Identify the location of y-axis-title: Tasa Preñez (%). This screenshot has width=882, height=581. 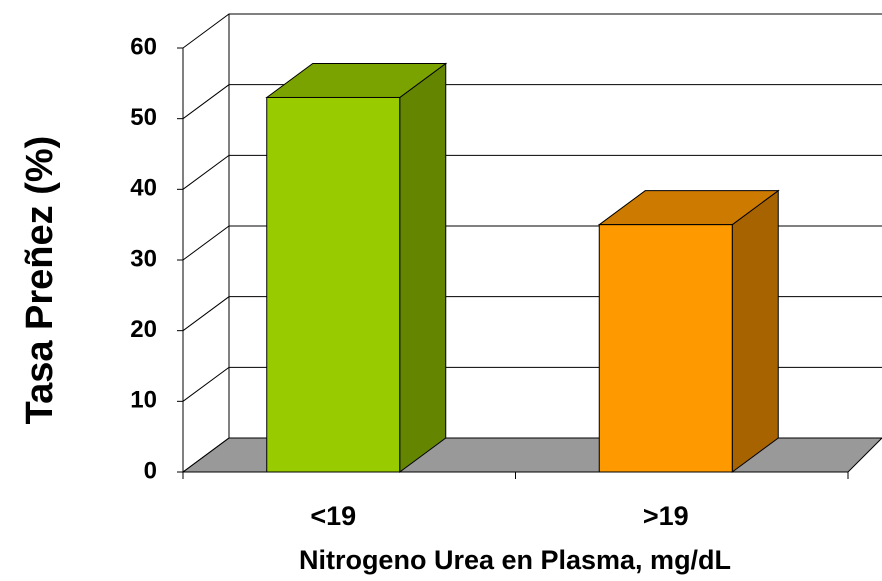
(40, 280).